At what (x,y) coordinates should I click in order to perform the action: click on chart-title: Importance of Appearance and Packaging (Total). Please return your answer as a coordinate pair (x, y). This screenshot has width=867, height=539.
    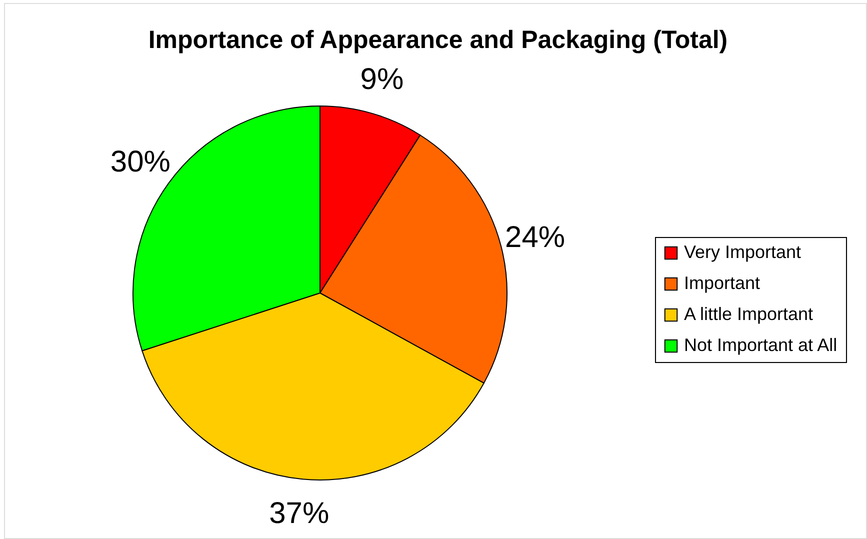
    Looking at the image, I should click on (438, 40).